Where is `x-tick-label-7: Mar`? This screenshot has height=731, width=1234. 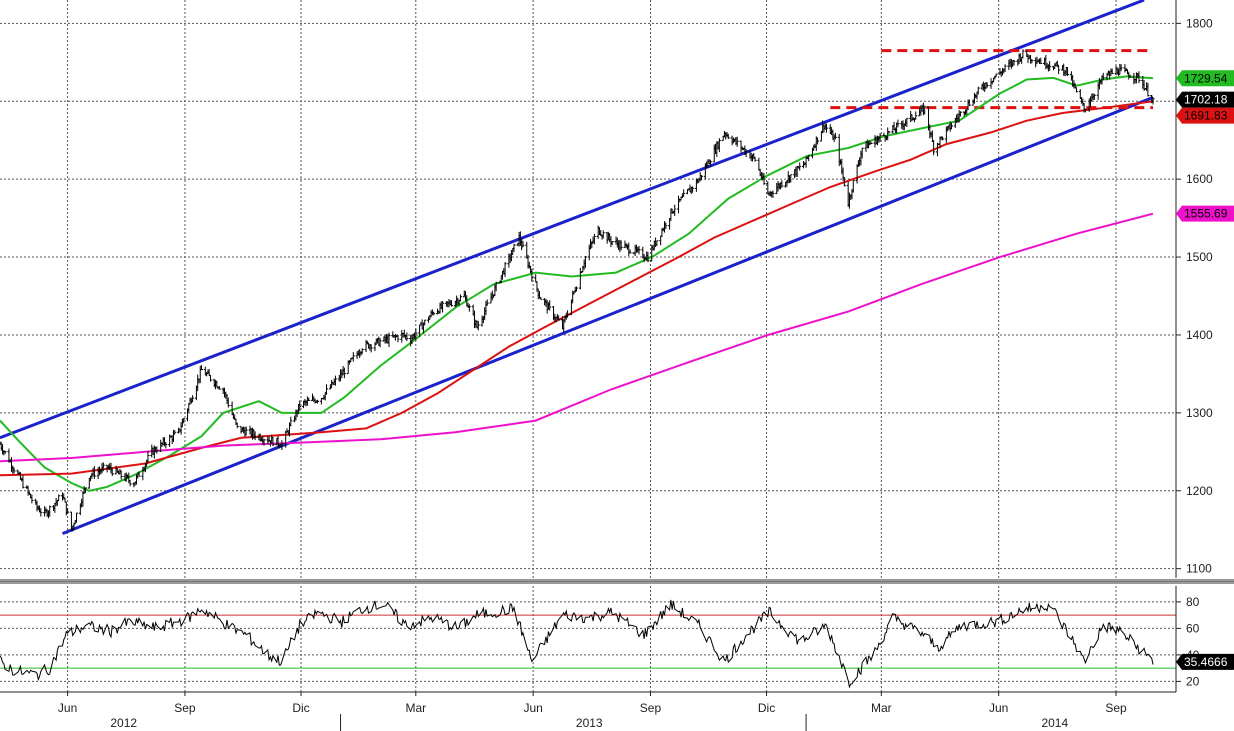
x-tick-label-7: Mar is located at coordinates (881, 708).